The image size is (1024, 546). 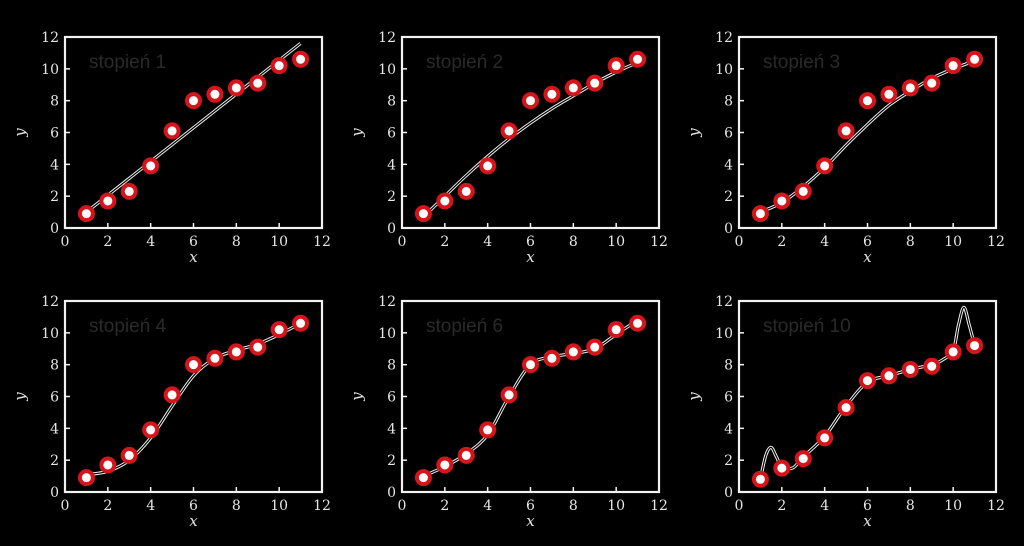 What do you see at coordinates (807, 326) in the screenshot?
I see `panel-title: stopień 10` at bounding box center [807, 326].